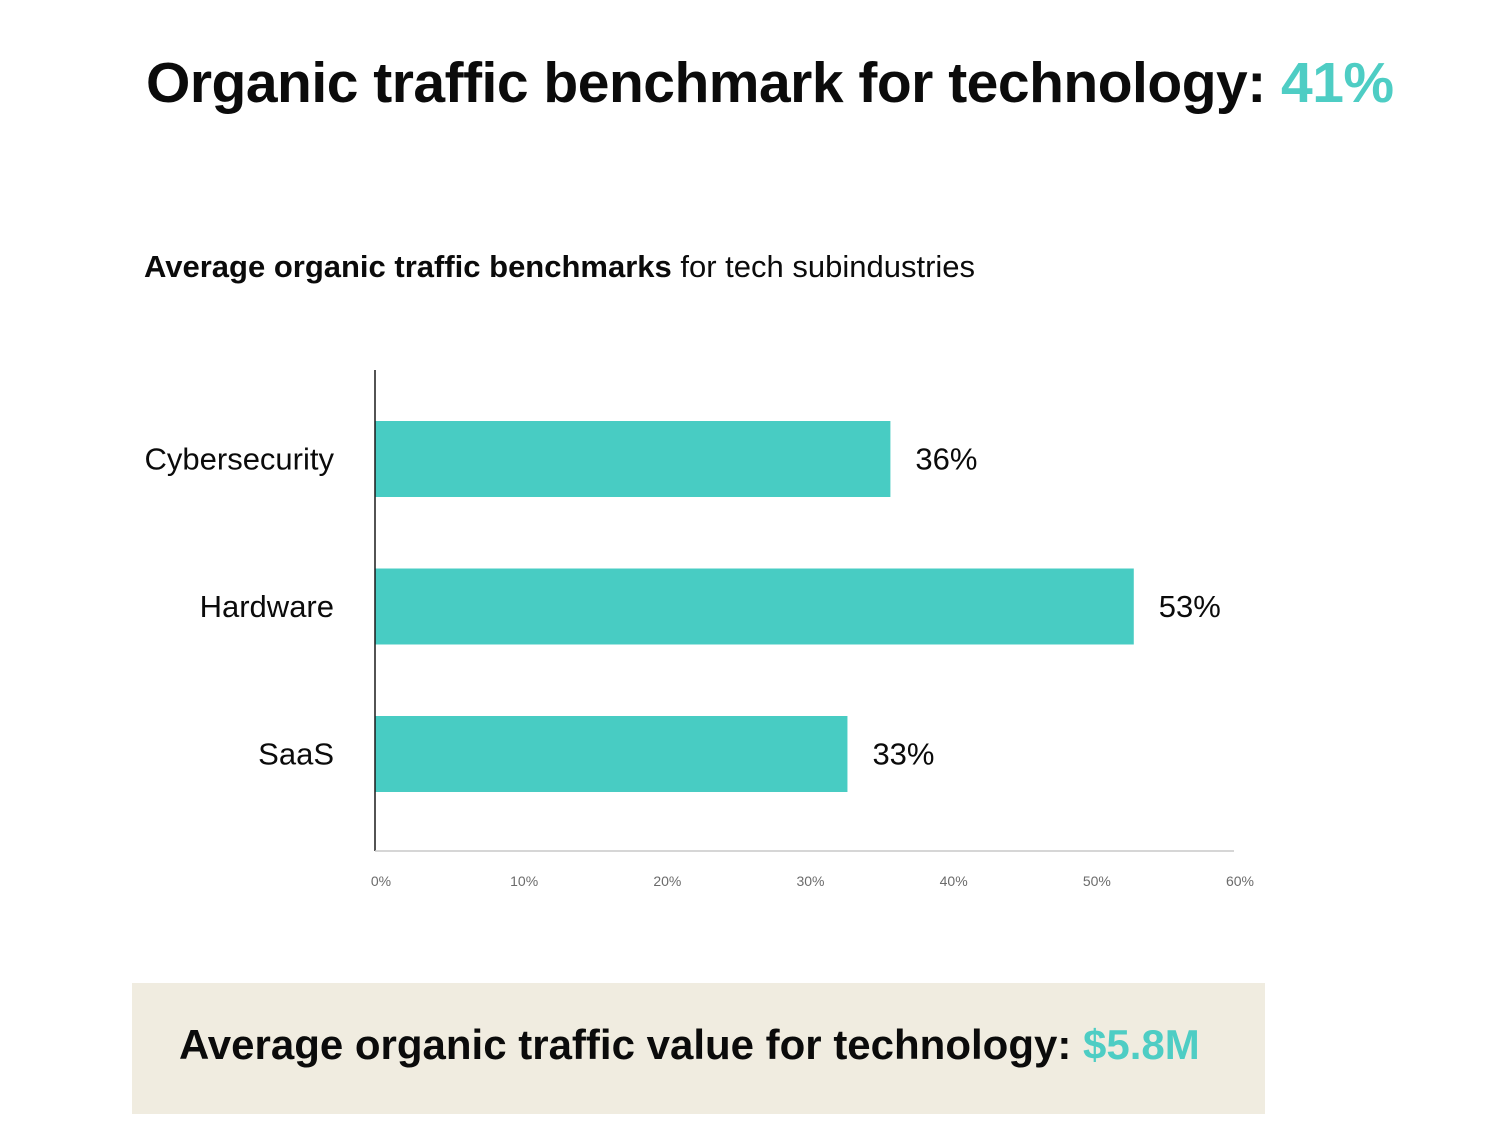 Image resolution: width=1492 pixels, height=1148 pixels. Describe the element at coordinates (1190, 606) in the screenshot. I see `data-label: 53%` at that location.